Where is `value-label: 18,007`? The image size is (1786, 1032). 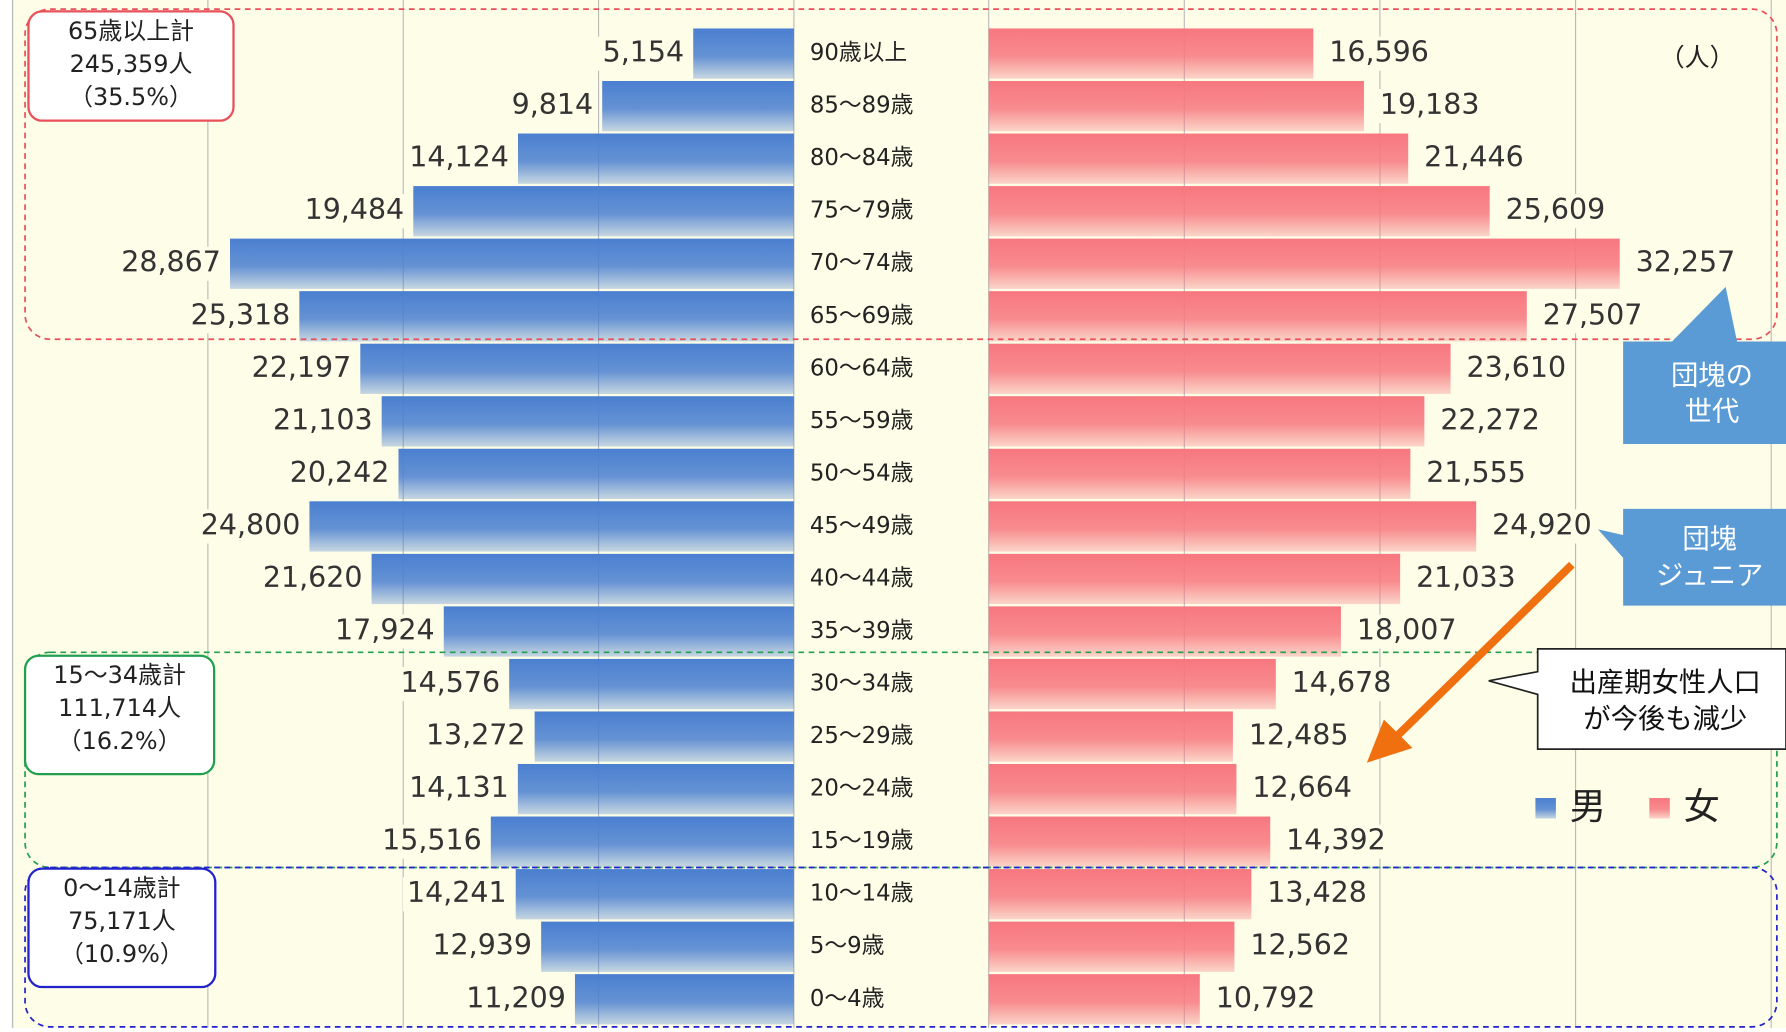
value-label: 18,007 is located at coordinates (1407, 630).